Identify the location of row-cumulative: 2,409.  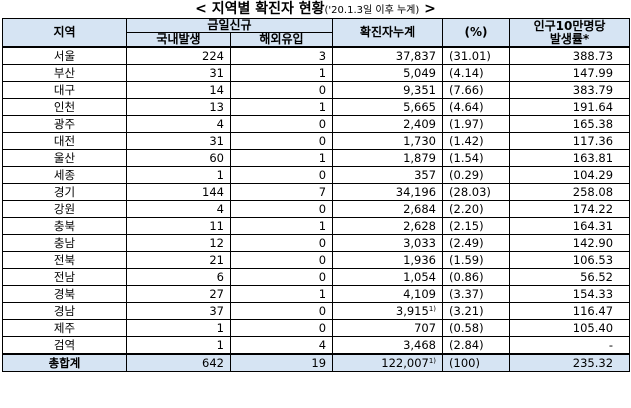
(388, 124).